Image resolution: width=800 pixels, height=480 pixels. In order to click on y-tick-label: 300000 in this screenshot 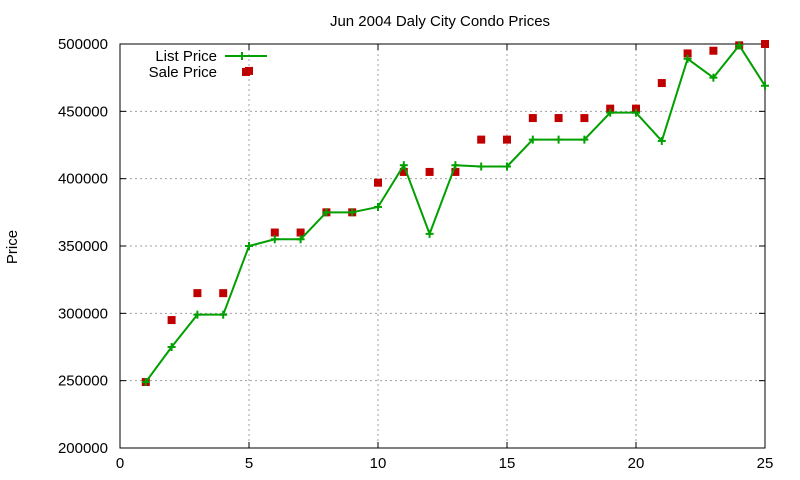, I will do `click(83, 313)`.